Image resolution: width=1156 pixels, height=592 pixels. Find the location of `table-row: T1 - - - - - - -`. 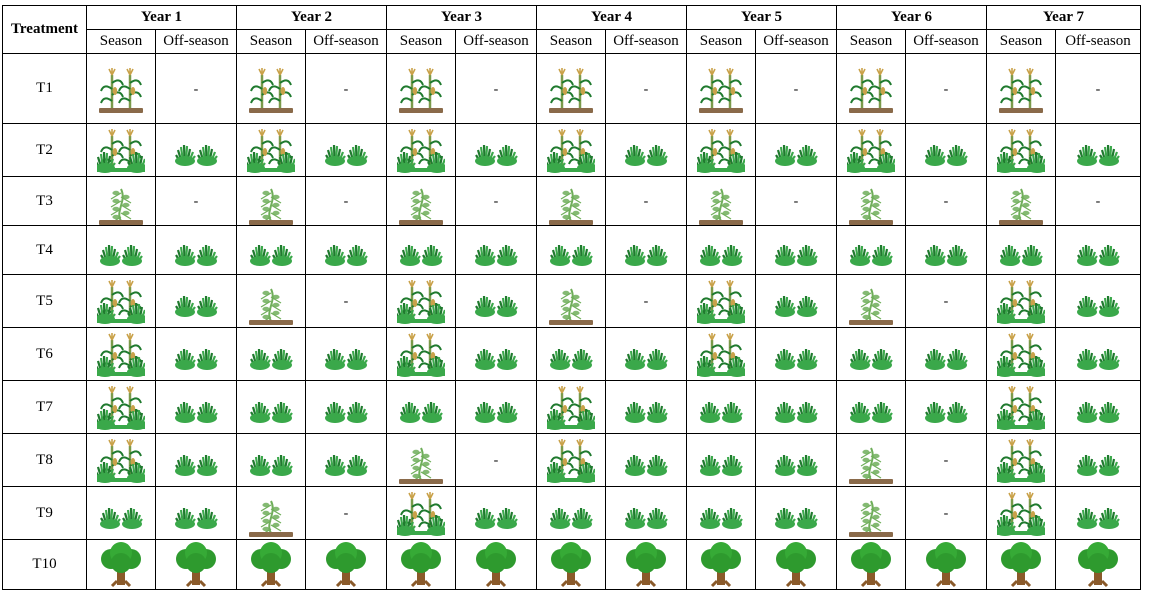

table-row: T1 - - - - - - - is located at coordinates (571, 88).